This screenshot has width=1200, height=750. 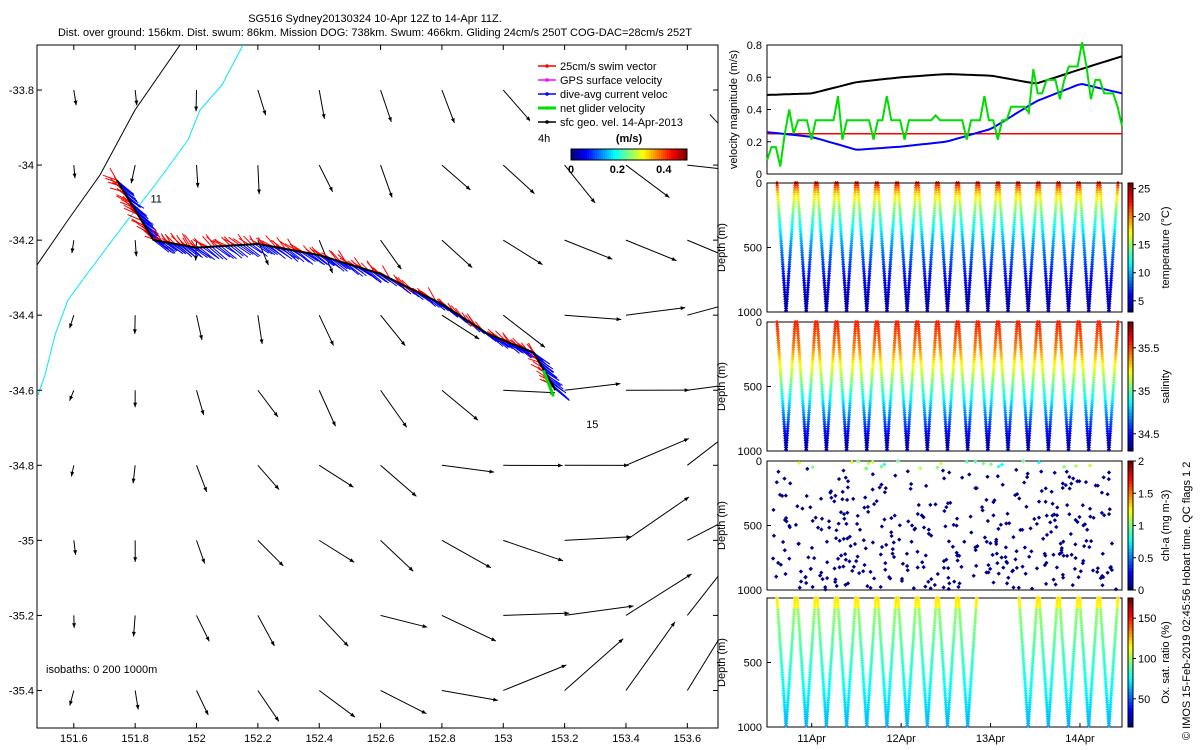 What do you see at coordinates (565, 739) in the screenshot?
I see `map-x-tick-label: 153.2` at bounding box center [565, 739].